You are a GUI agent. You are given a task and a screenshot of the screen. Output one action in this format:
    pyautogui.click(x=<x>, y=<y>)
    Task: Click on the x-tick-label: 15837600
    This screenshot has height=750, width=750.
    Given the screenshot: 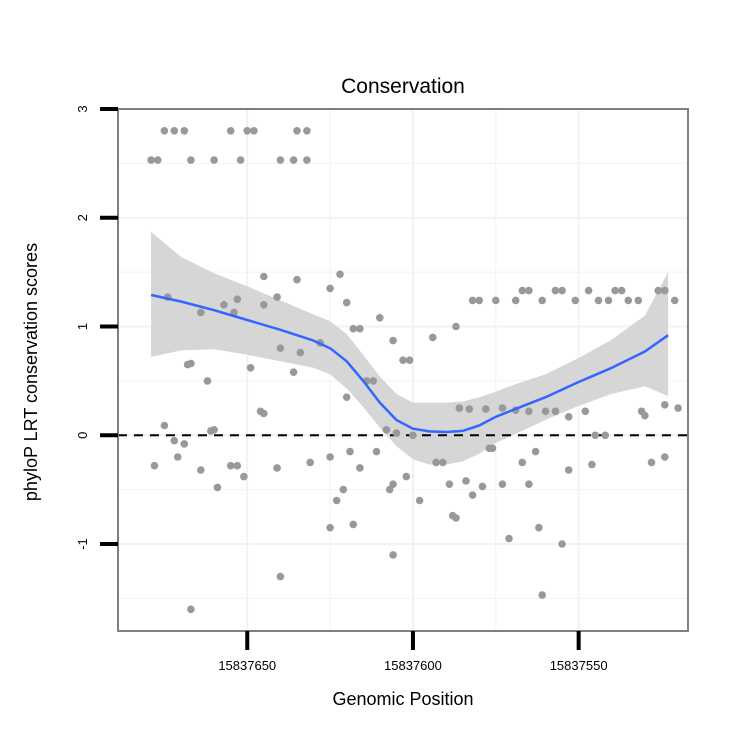 What is the action you would take?
    pyautogui.click(x=413, y=665)
    